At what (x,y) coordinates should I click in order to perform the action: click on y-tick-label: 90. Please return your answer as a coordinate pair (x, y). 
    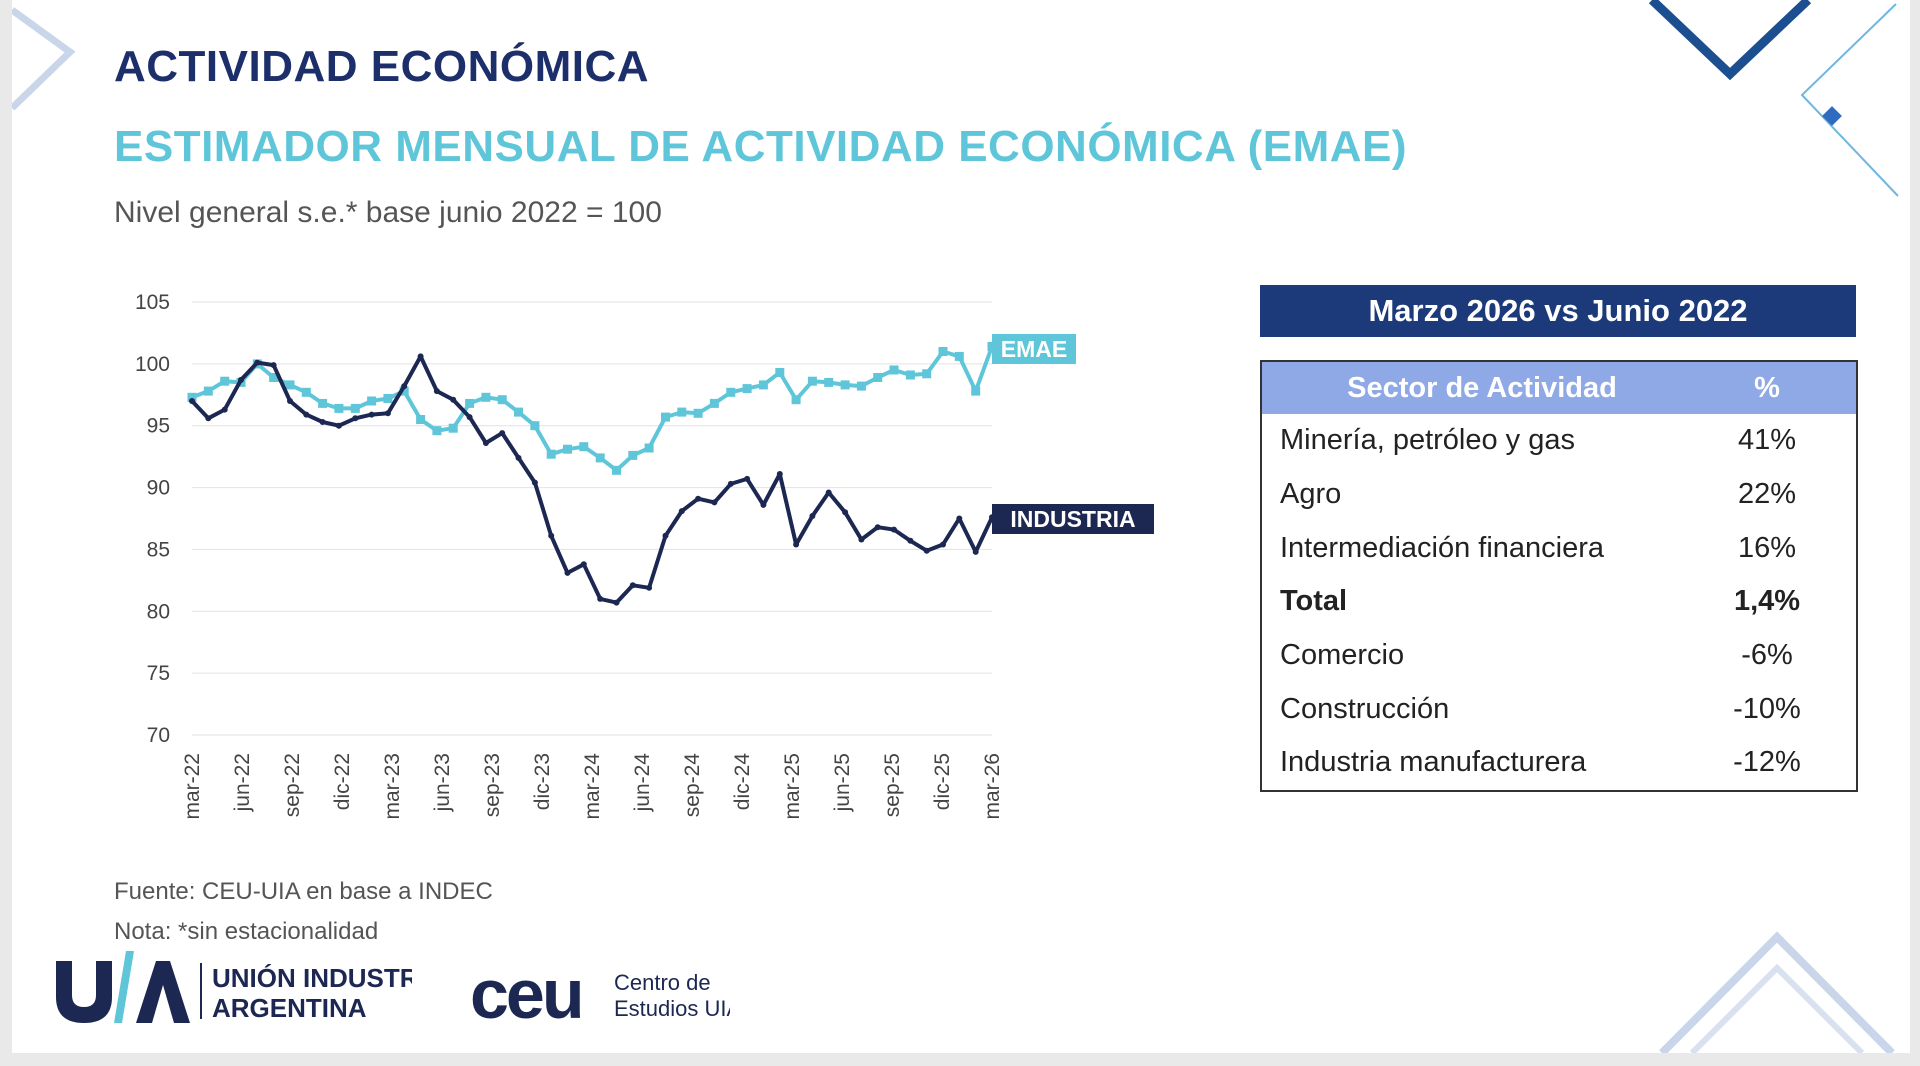
    Looking at the image, I should click on (158, 488).